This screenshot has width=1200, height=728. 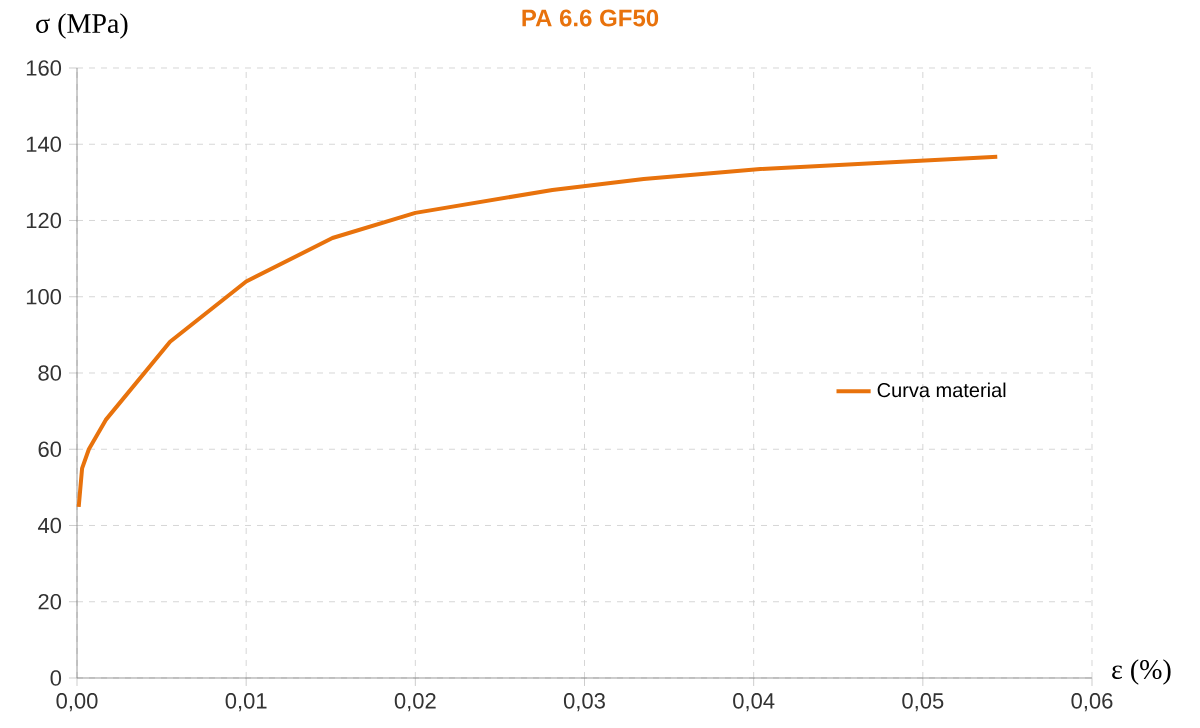 I want to click on x-tick-label: 0,01, so click(x=246, y=702).